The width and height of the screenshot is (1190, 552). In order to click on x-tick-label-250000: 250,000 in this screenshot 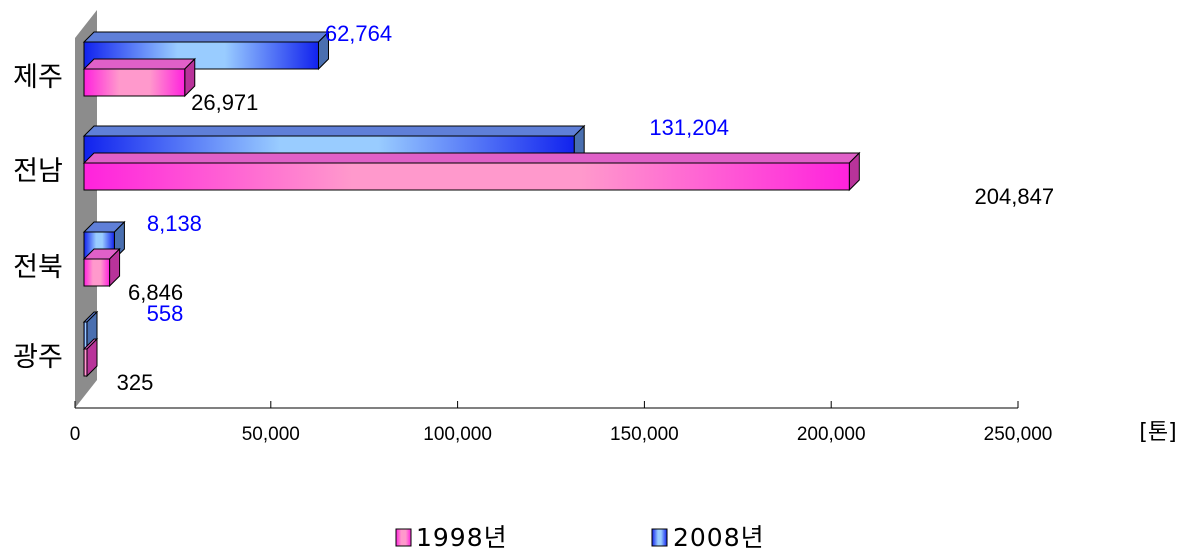, I will do `click(1018, 434)`.